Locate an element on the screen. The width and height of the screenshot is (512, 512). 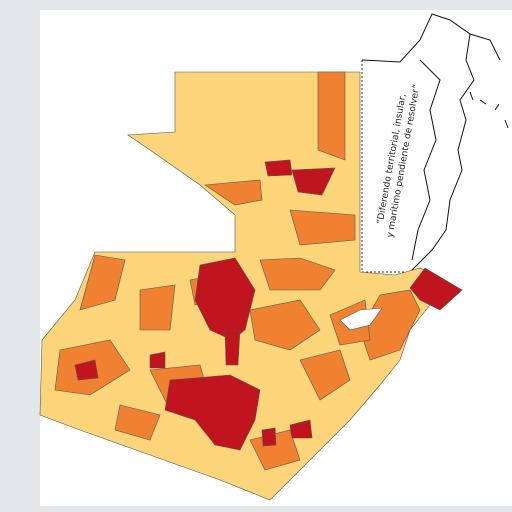
lake is located at coordinates (361, 319).